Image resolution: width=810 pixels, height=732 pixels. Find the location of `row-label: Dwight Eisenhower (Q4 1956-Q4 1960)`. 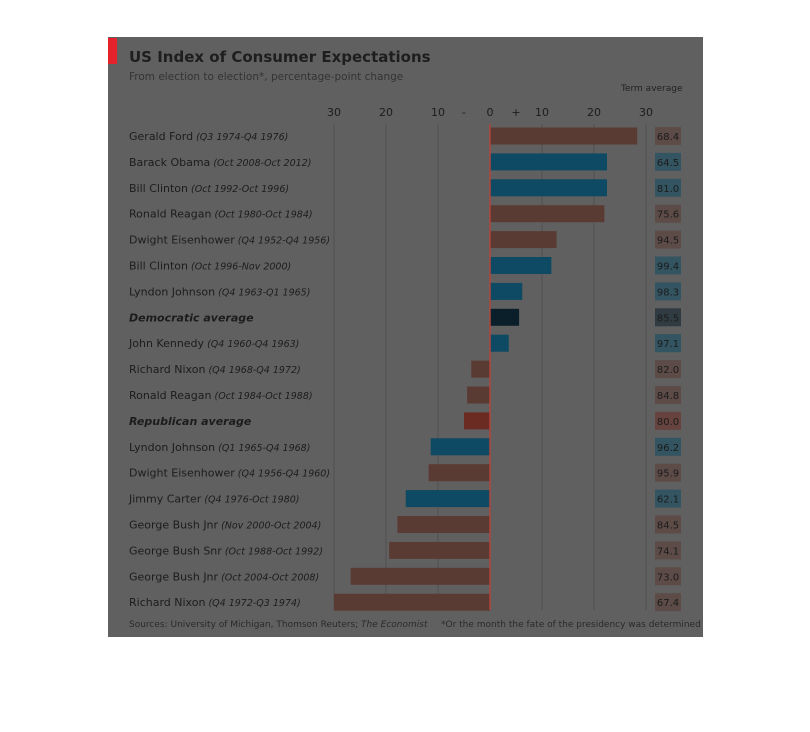

row-label: Dwight Eisenhower (Q4 1956-Q4 1960) is located at coordinates (229, 473).